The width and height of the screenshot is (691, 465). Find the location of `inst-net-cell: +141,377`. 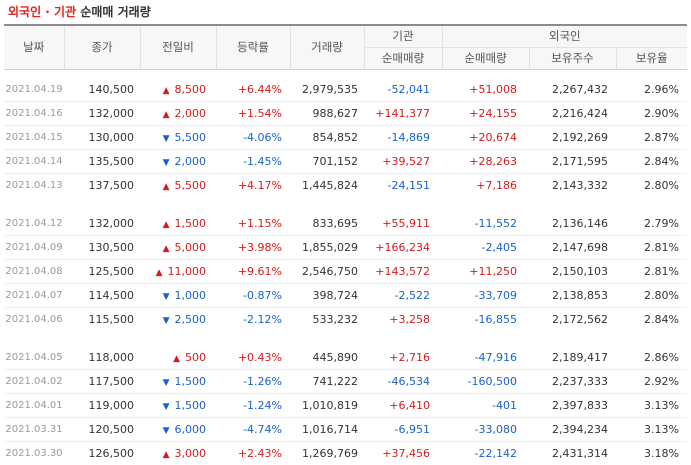

inst-net-cell: +141,377 is located at coordinates (403, 114).